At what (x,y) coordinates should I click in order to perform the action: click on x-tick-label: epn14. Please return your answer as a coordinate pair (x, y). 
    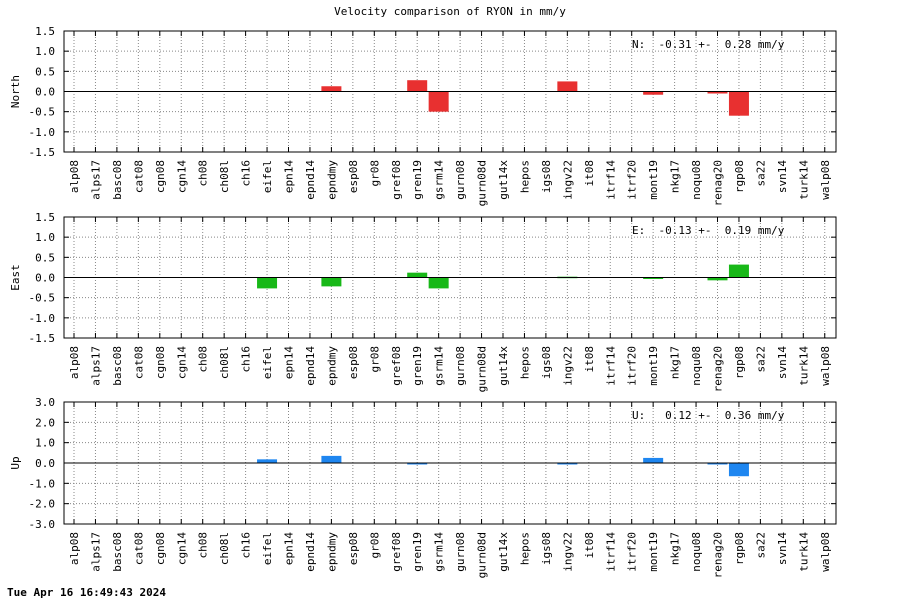
    Looking at the image, I should click on (289, 548).